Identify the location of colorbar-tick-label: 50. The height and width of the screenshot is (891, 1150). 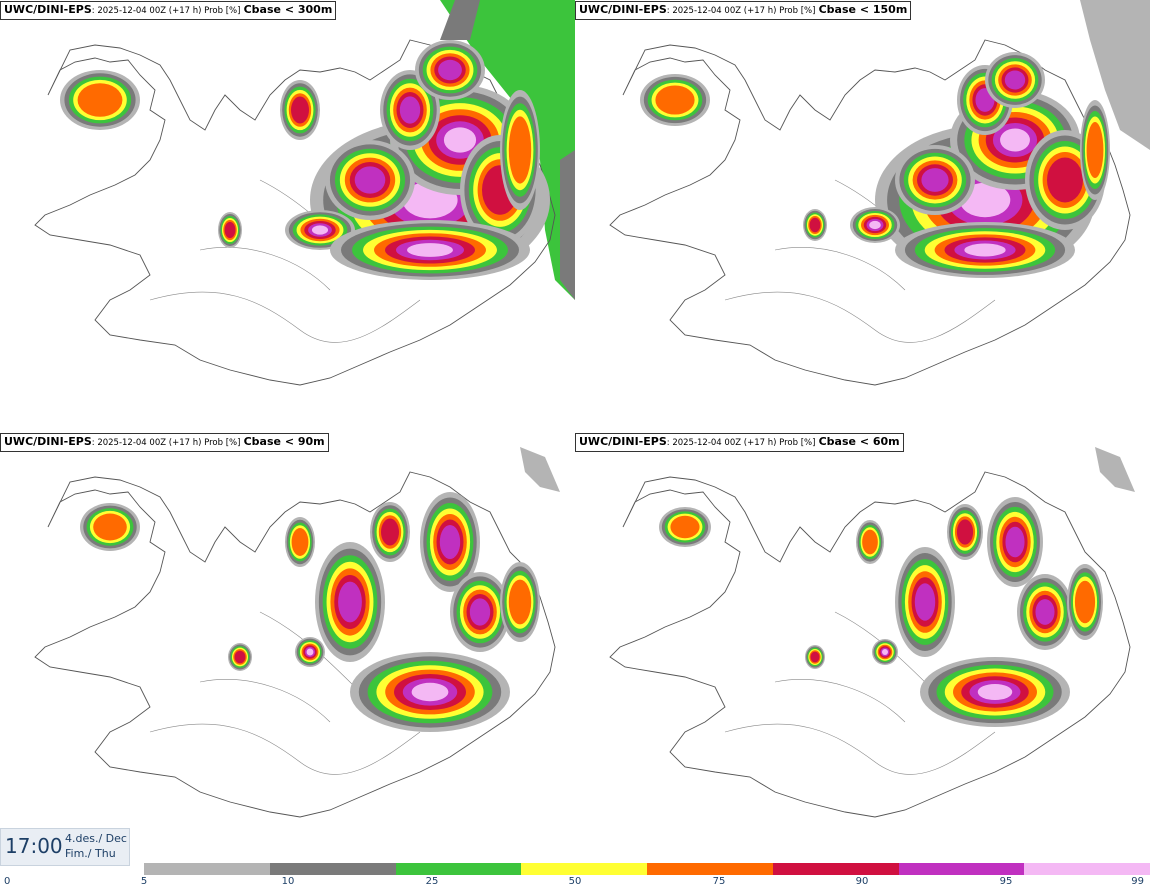
(575, 881).